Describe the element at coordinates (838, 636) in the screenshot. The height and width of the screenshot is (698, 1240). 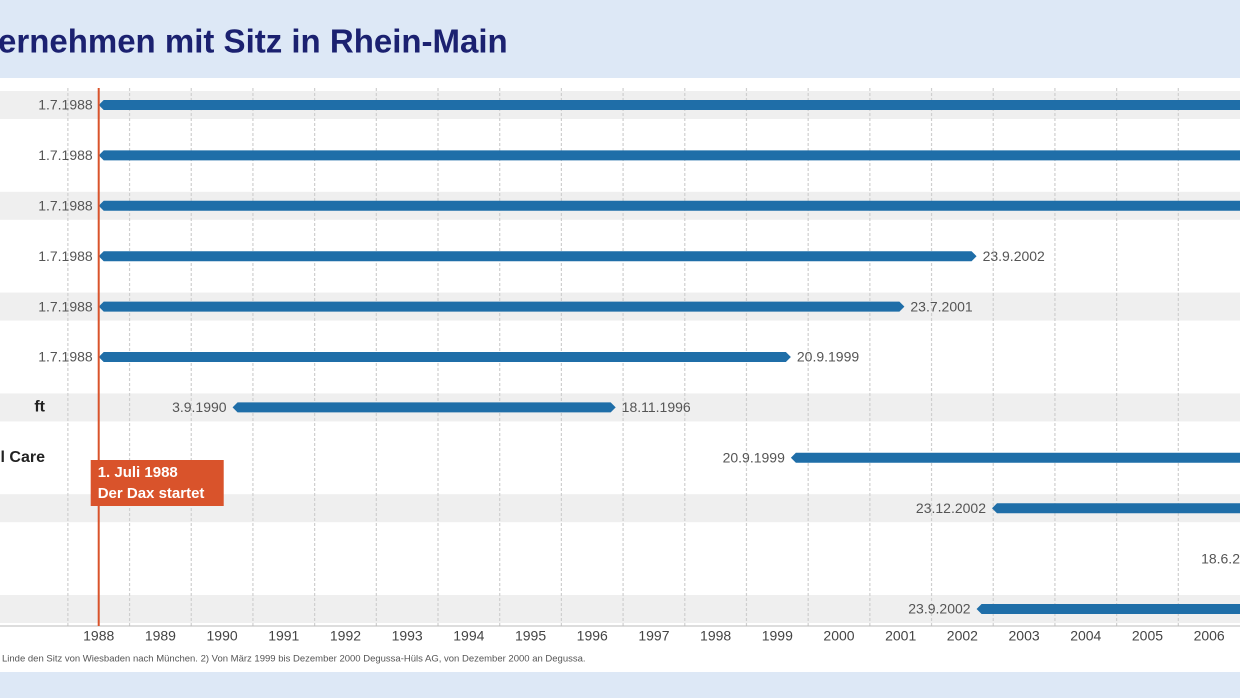
I see `x-tick-label: 2000` at that location.